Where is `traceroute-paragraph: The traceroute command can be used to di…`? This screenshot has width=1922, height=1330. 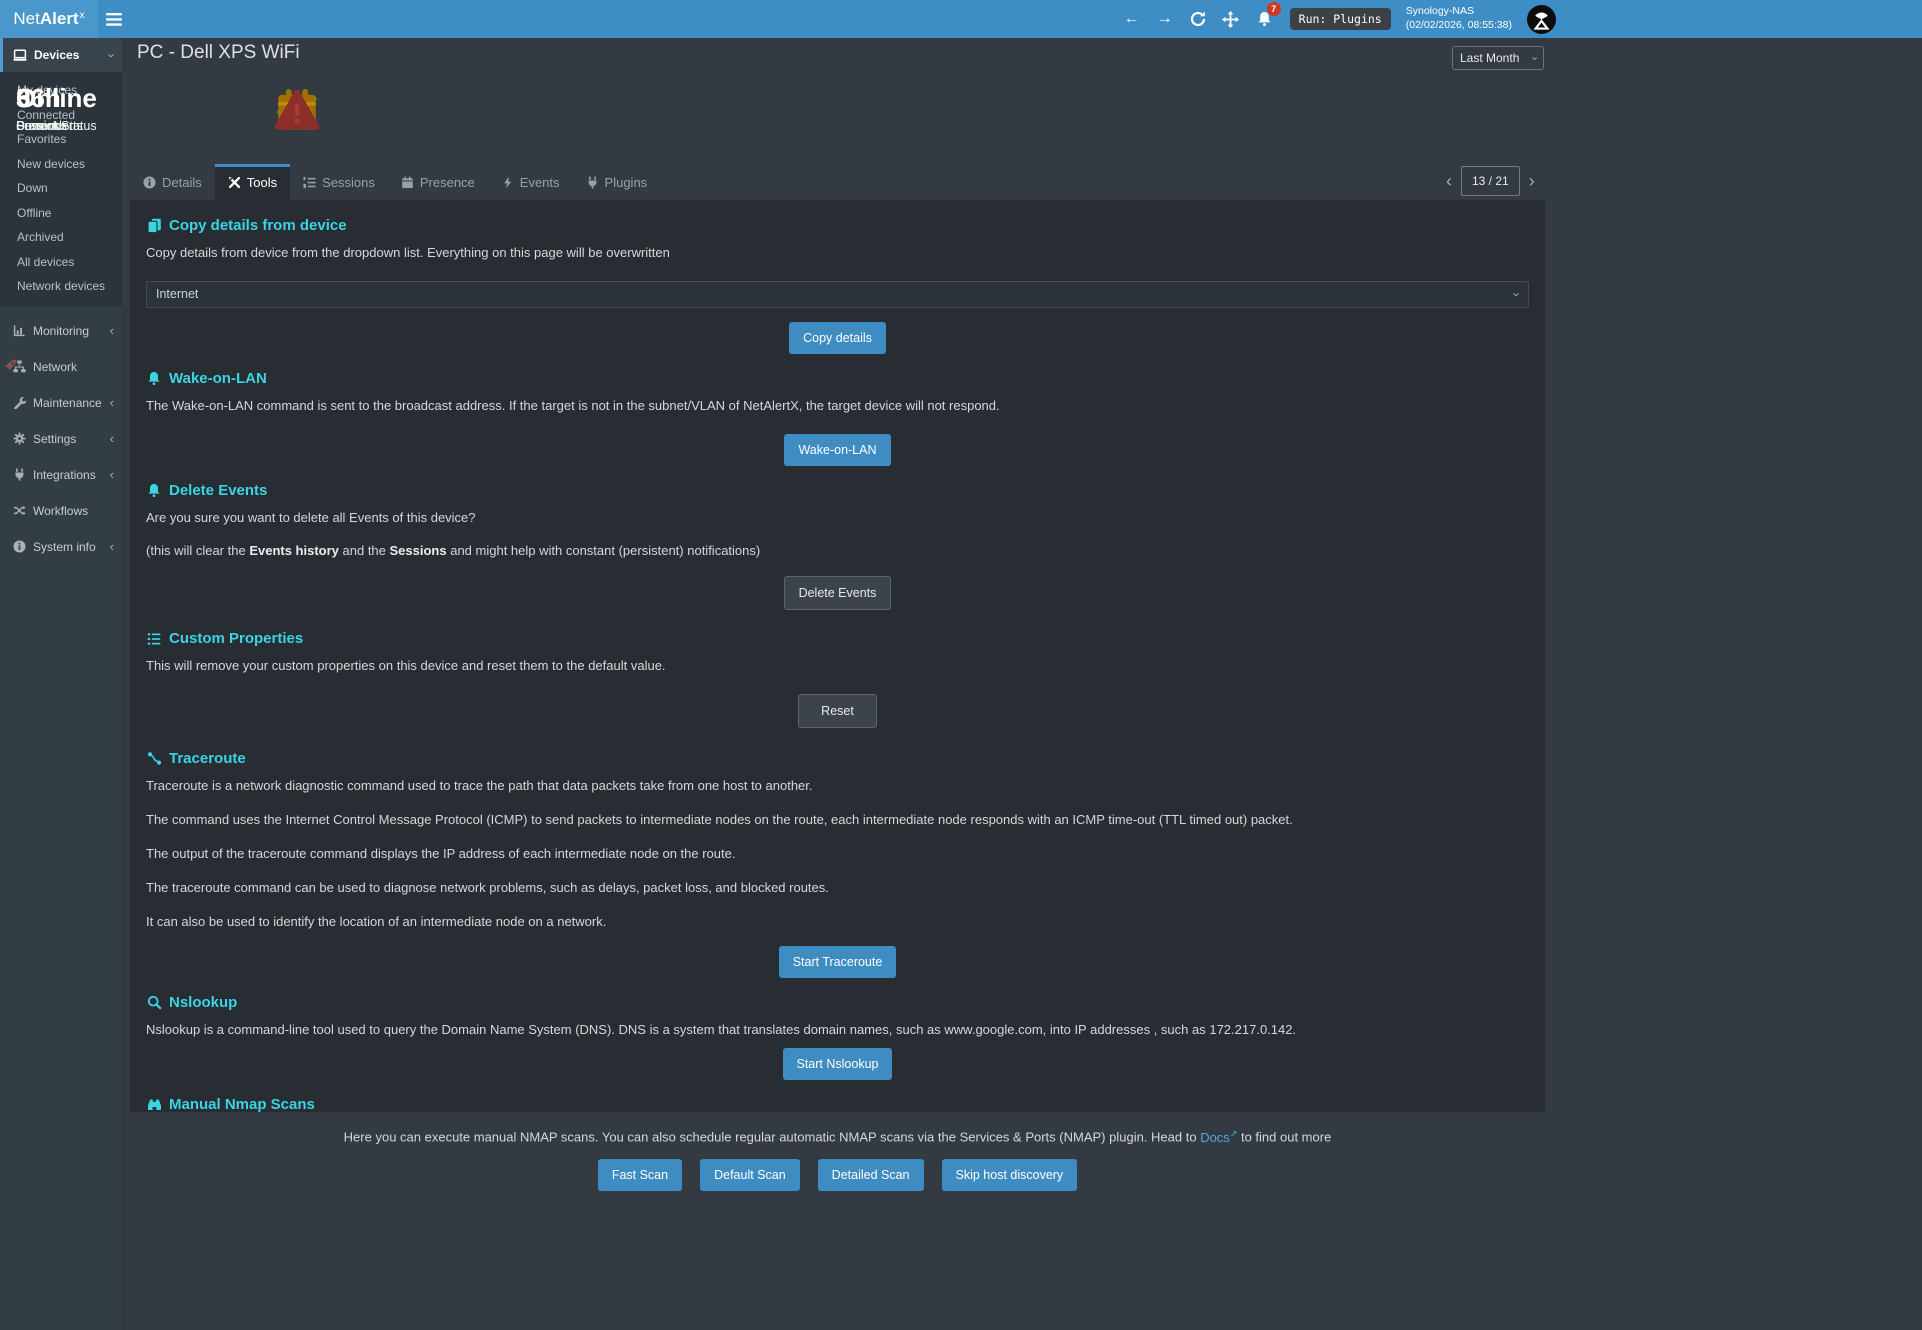 traceroute-paragraph: The traceroute command can be used to di… is located at coordinates (487, 887).